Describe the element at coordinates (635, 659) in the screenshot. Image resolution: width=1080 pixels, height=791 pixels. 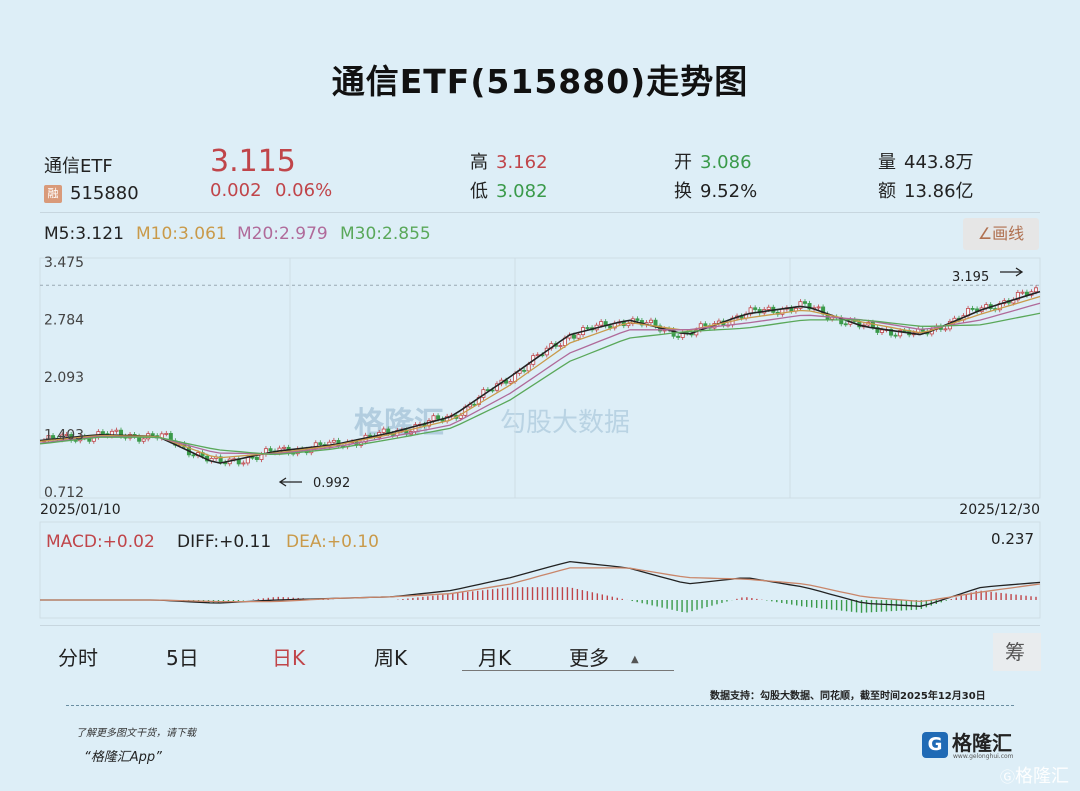
I see `caret-up-icon: ▲` at that location.